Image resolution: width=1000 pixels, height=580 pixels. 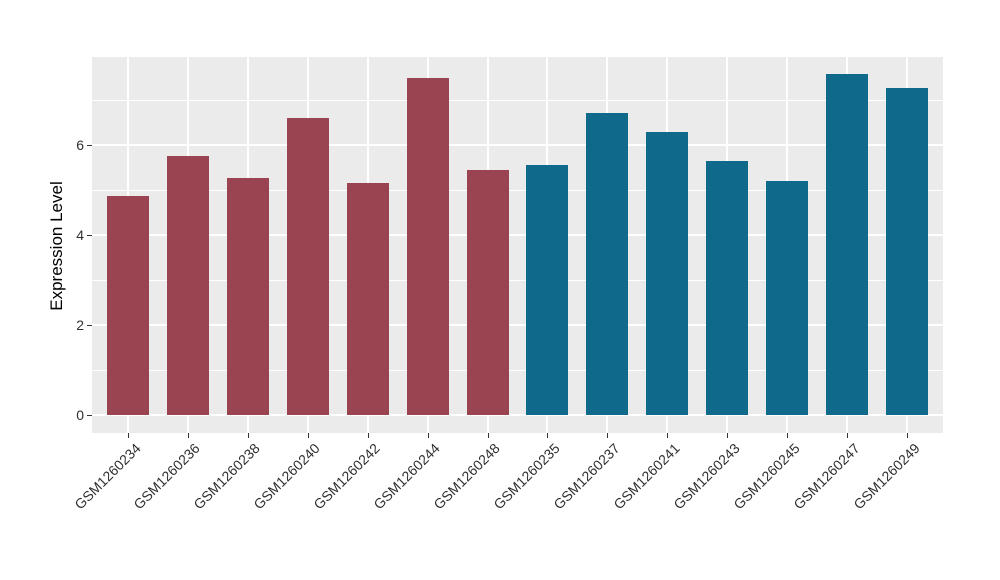 What do you see at coordinates (80, 325) in the screenshot?
I see `y-tick-label: 2` at bounding box center [80, 325].